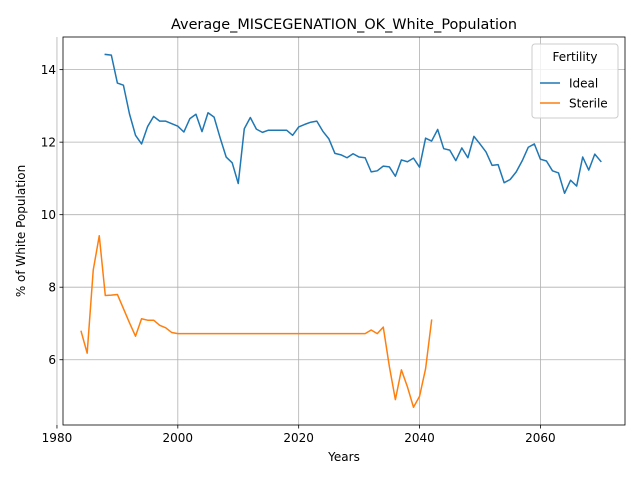 The image size is (640, 480). What do you see at coordinates (298, 438) in the screenshot?
I see `x-tick-label: 2020` at bounding box center [298, 438].